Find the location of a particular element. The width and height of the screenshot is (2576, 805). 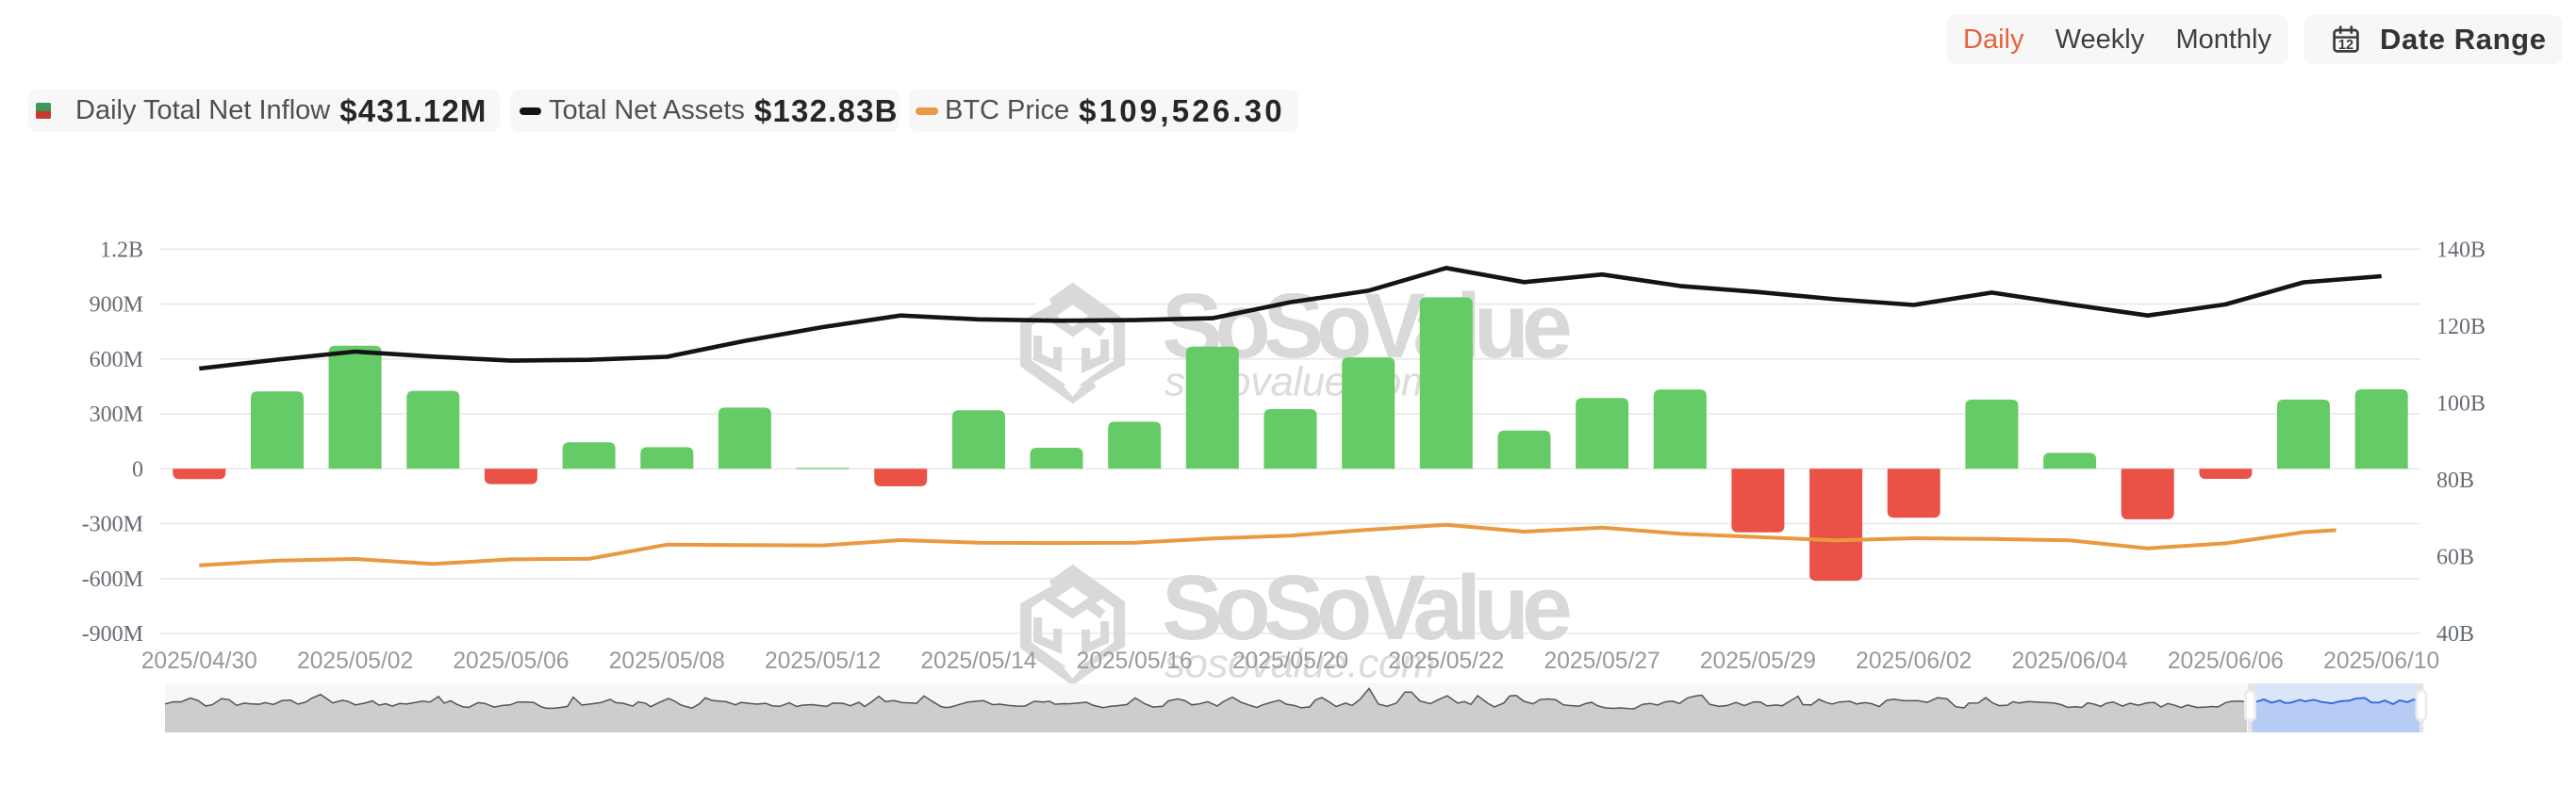

svg-text: 0 is located at coordinates (137, 470).